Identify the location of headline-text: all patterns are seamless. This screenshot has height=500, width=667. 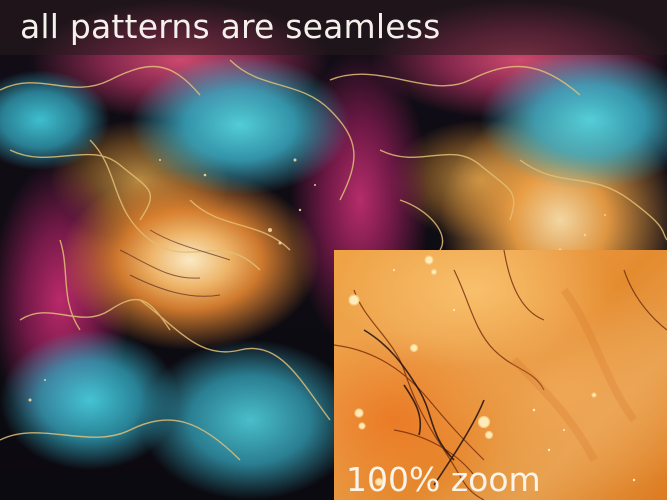
(230, 26).